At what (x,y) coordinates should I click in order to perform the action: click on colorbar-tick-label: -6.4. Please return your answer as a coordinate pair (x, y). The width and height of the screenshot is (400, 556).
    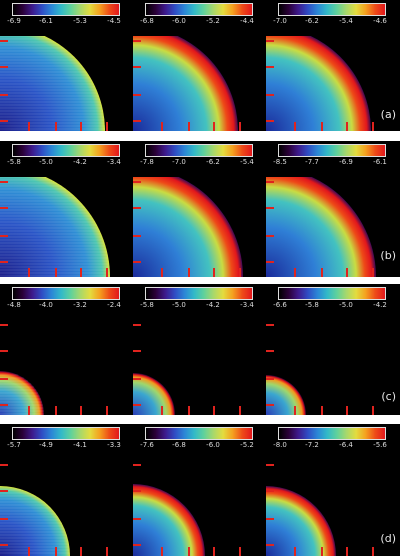
    Looking at the image, I should click on (346, 445).